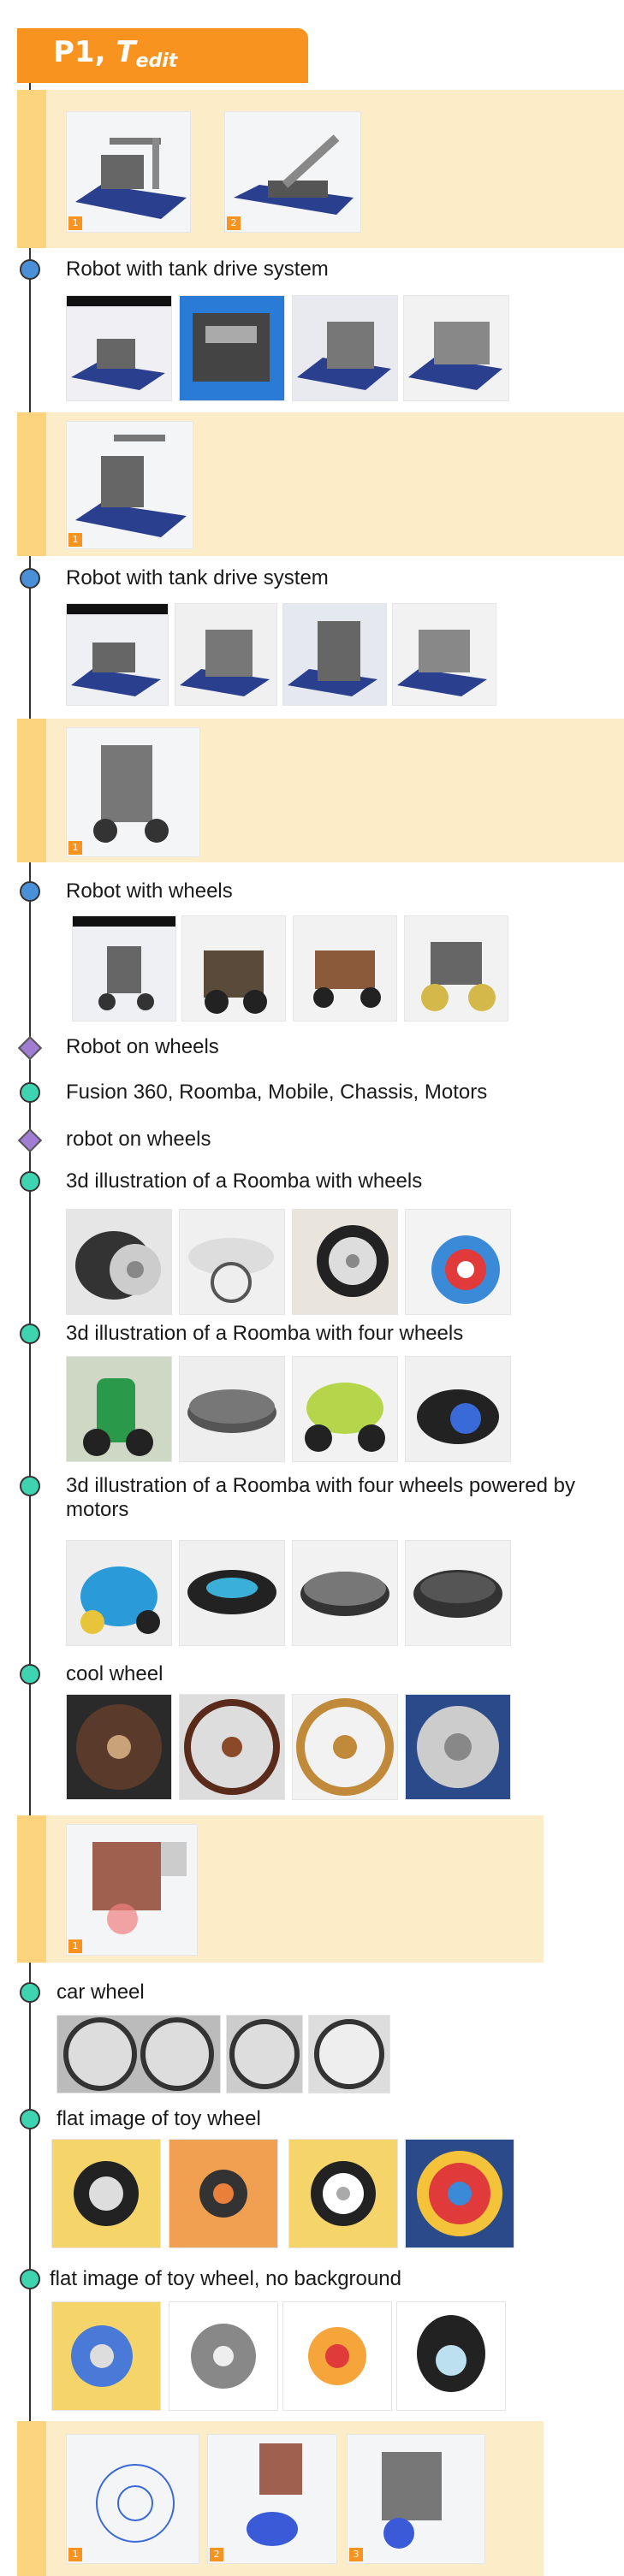  What do you see at coordinates (356, 2554) in the screenshot?
I see `badge-number: 3` at bounding box center [356, 2554].